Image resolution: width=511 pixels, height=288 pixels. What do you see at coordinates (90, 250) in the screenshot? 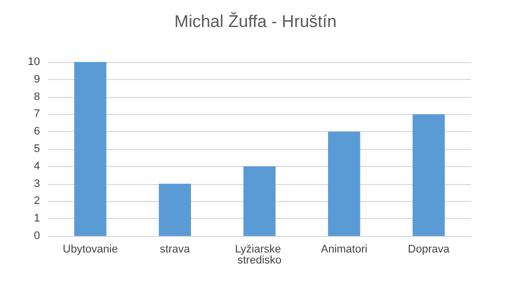
I see `x-tick-label: Ubytovanie` at bounding box center [90, 250].